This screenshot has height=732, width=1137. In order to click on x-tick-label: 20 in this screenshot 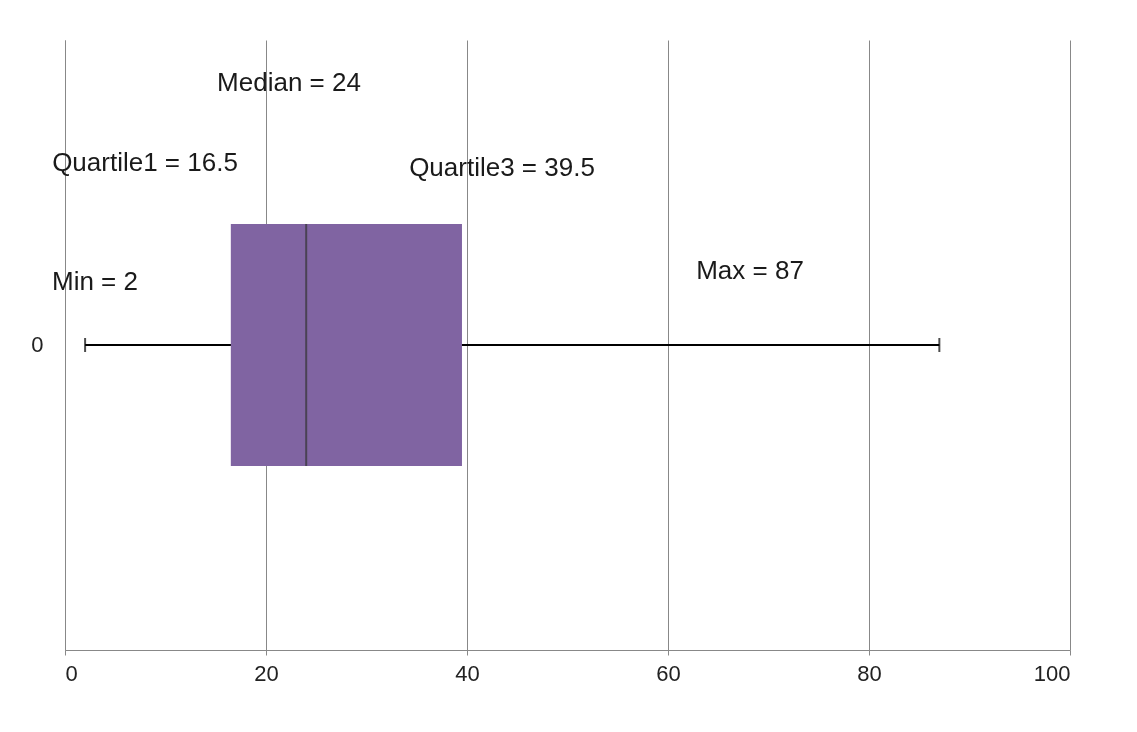, I will do `click(266, 673)`.